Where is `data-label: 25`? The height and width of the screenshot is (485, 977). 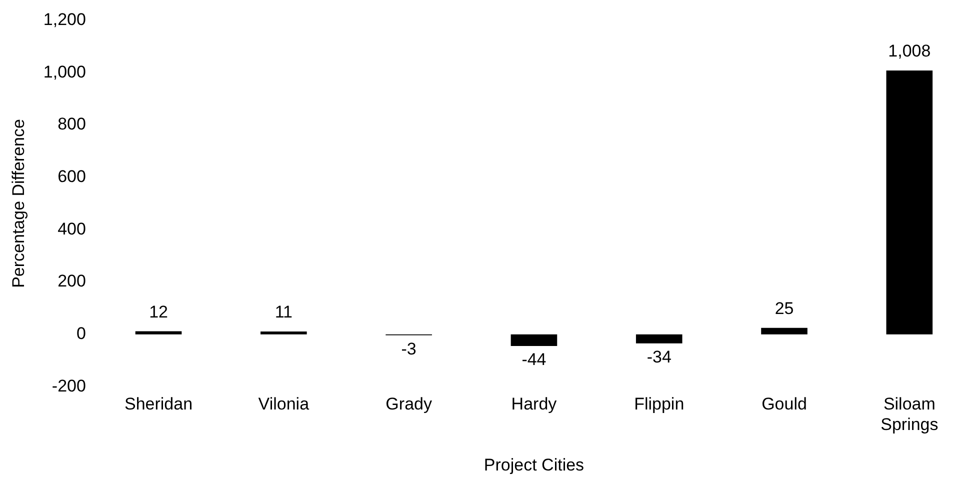 data-label: 25 is located at coordinates (784, 308).